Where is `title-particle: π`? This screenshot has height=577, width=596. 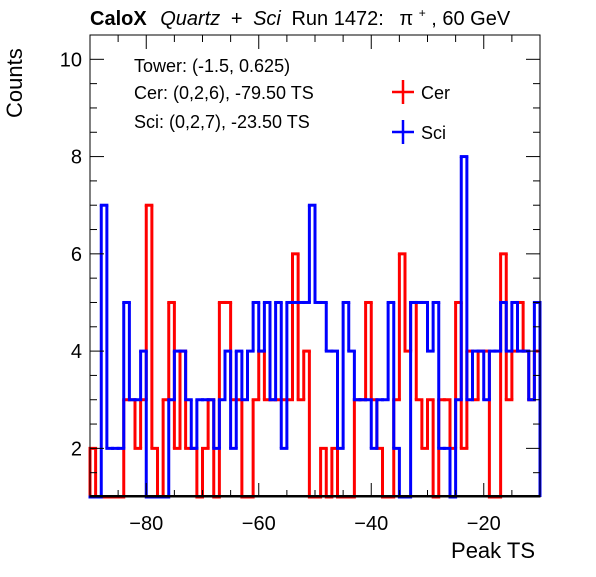 title-particle: π is located at coordinates (406, 19).